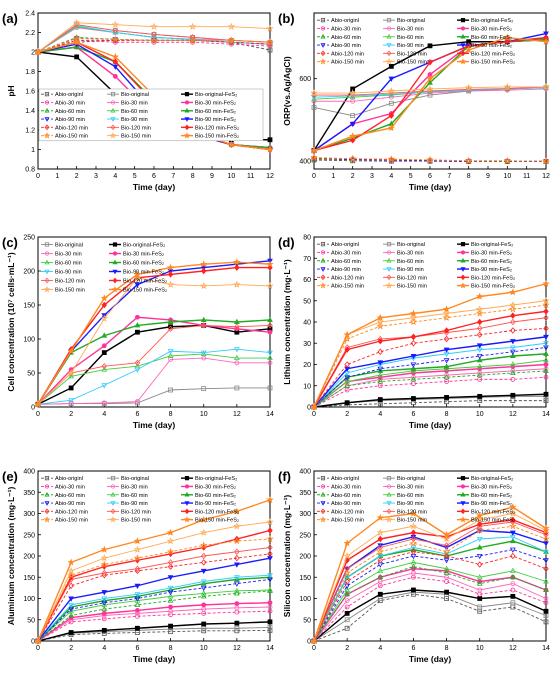 This screenshot has height=678, width=550. I want to click on legend-item: Bio-90 min, so click(127, 120).